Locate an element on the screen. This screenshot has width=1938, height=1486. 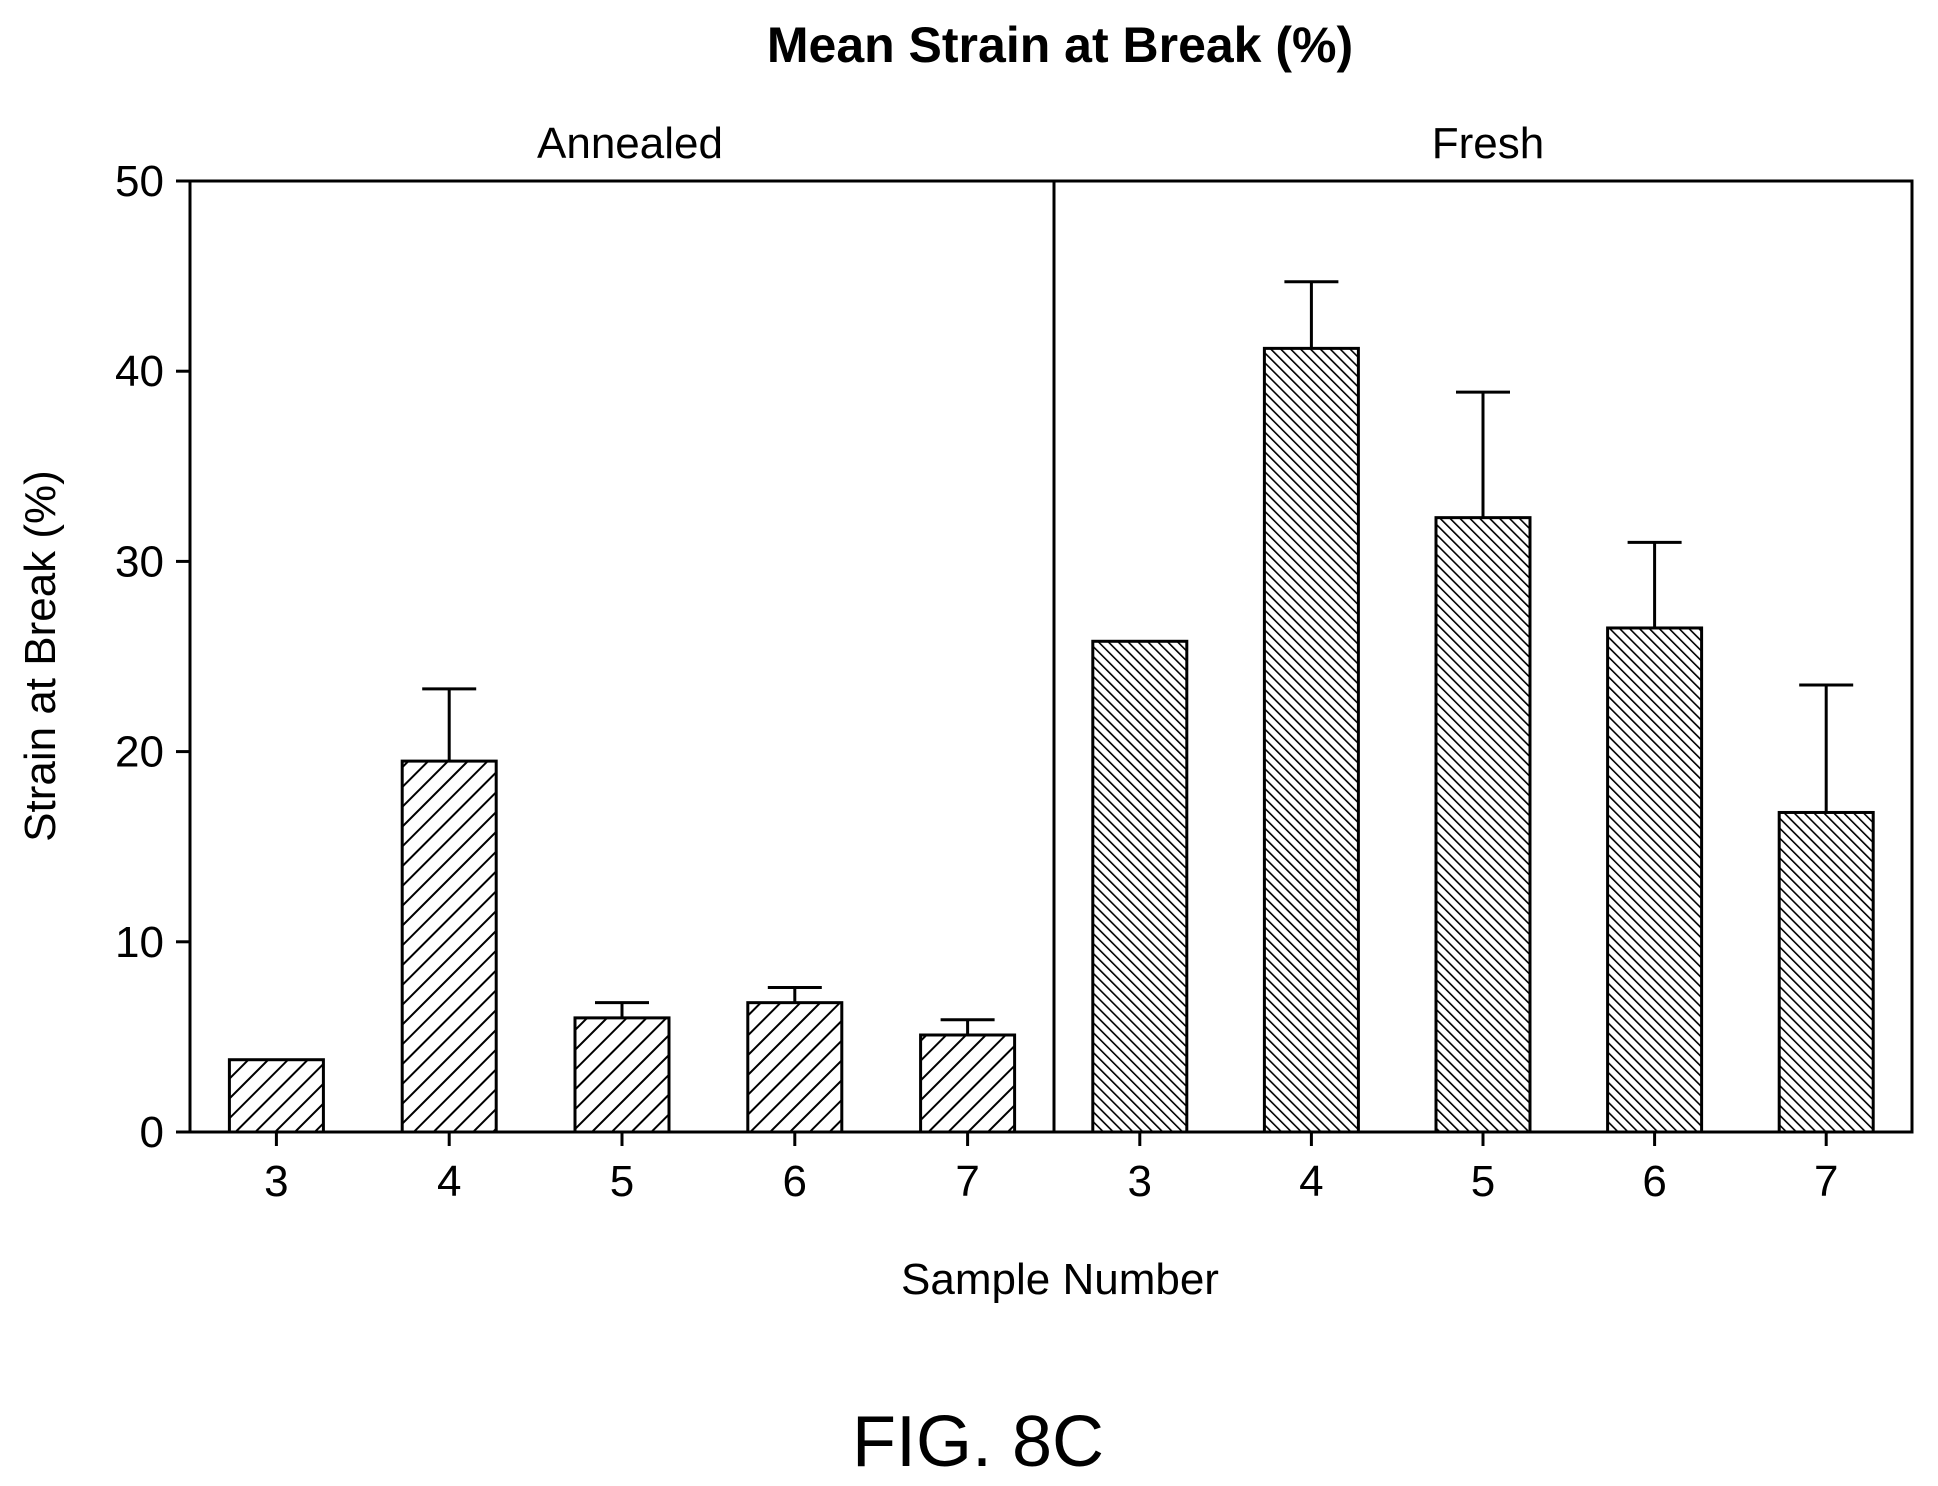
chart-title: Mean Strain at Break (%) is located at coordinates (1060, 45).